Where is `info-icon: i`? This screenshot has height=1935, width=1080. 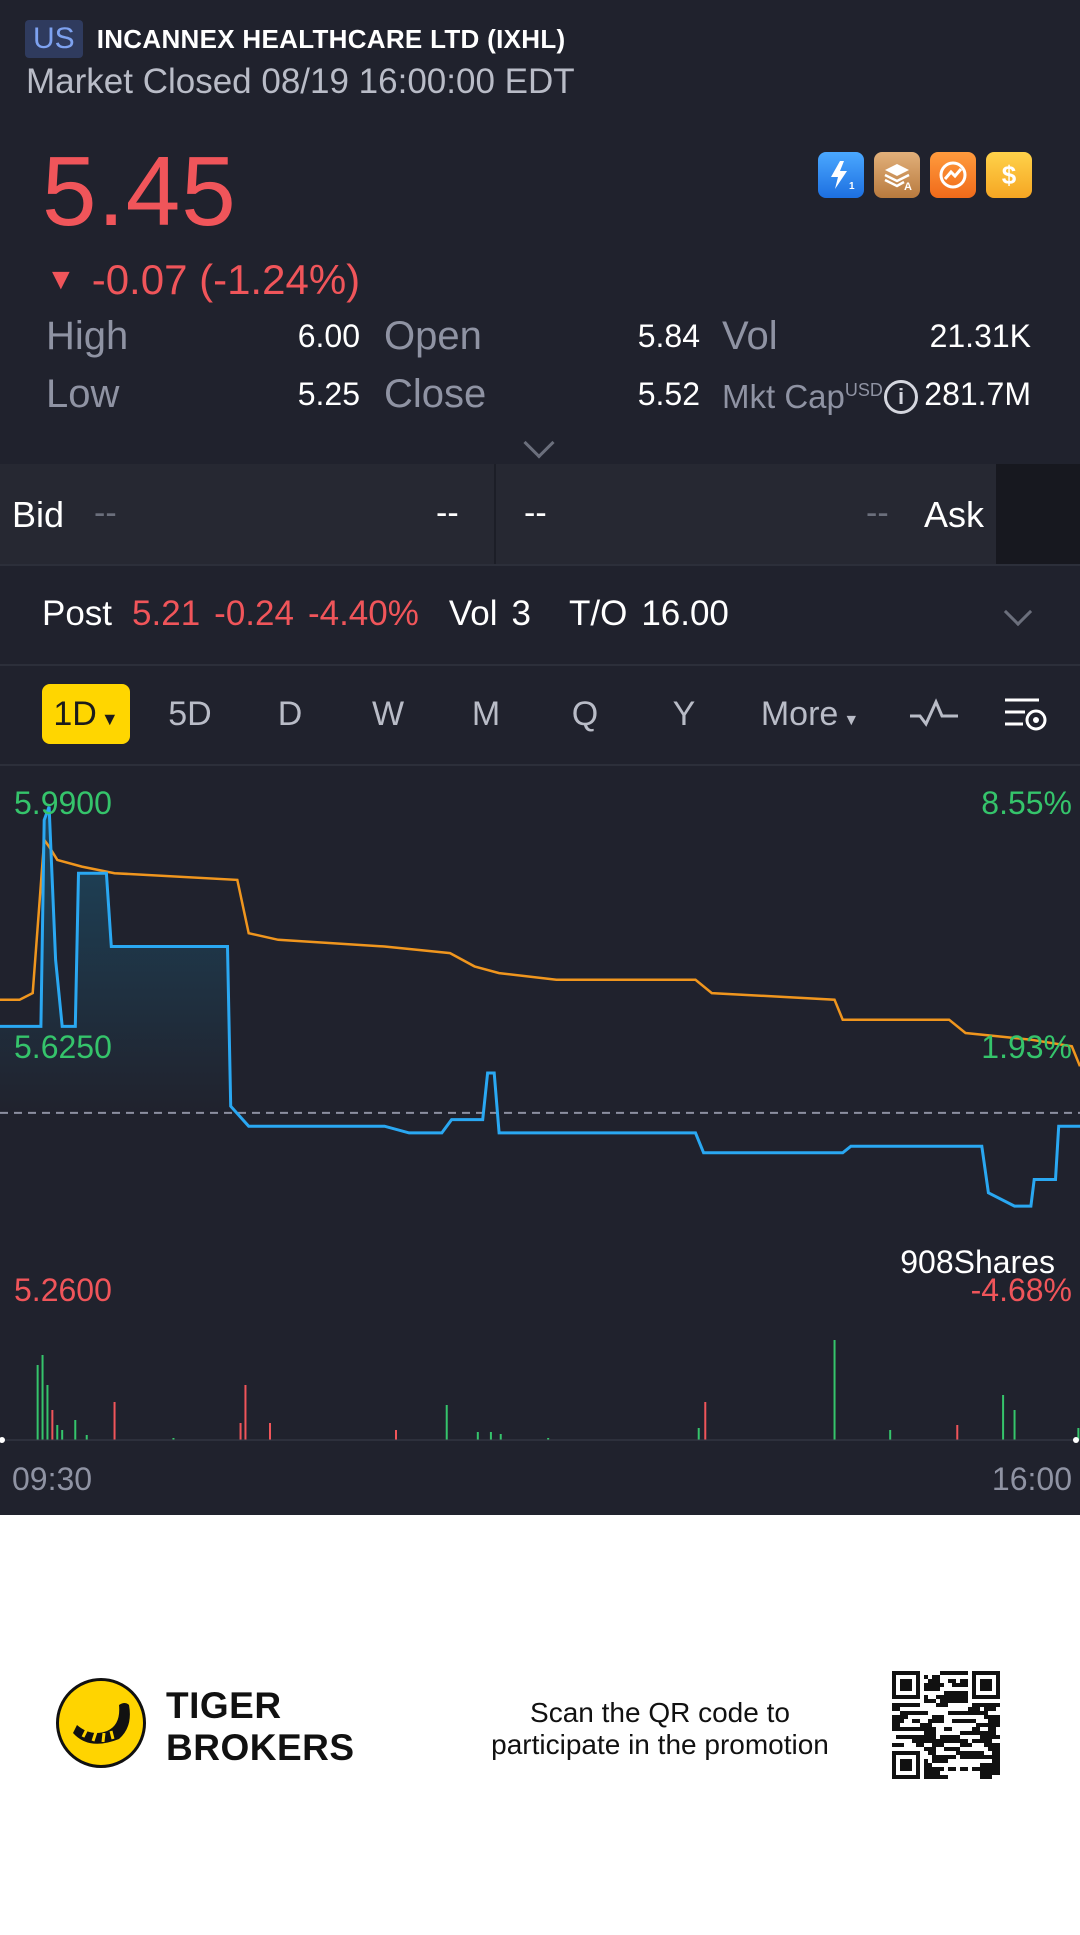
info-icon: i is located at coordinates (901, 397).